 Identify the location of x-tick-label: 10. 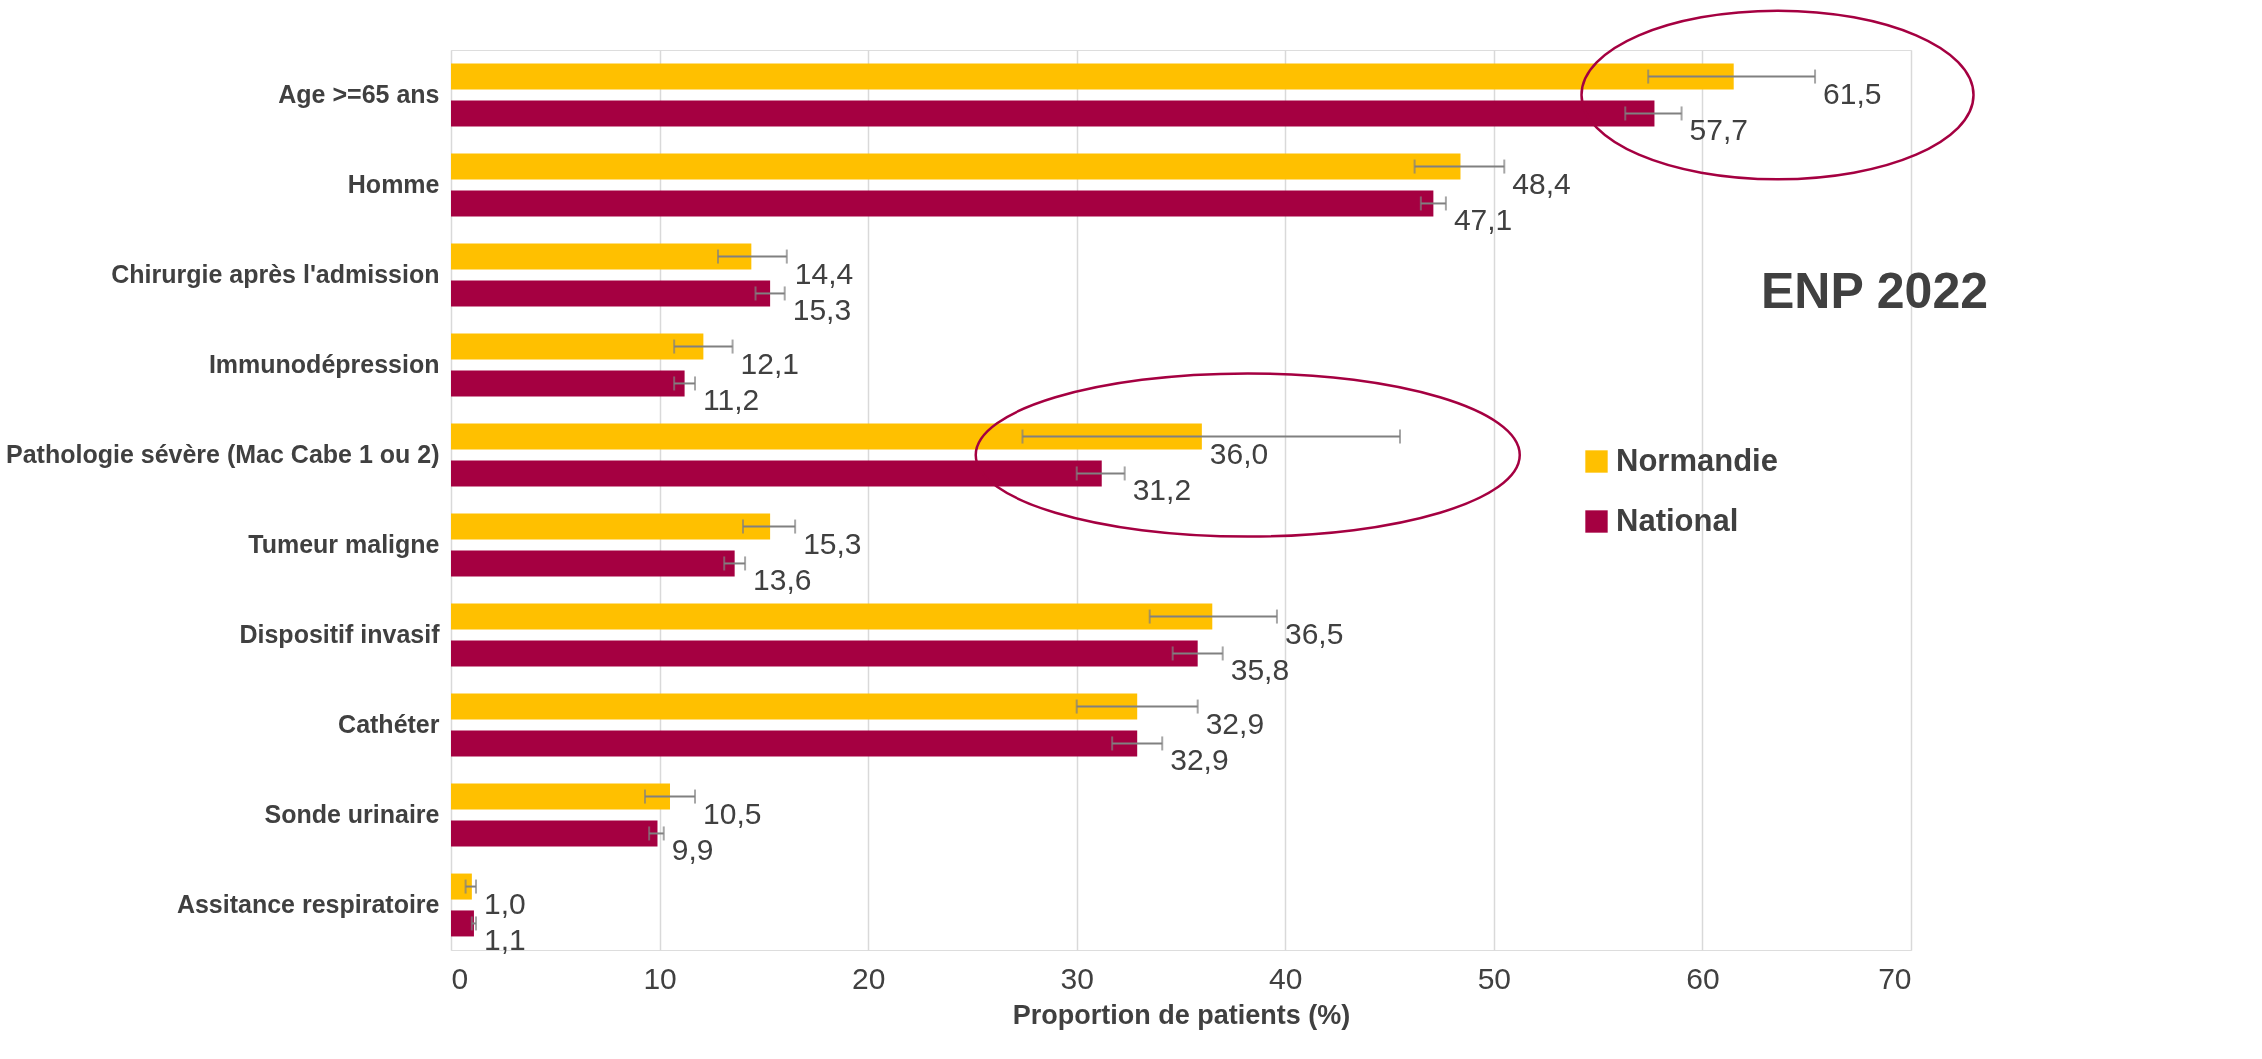
(660, 978).